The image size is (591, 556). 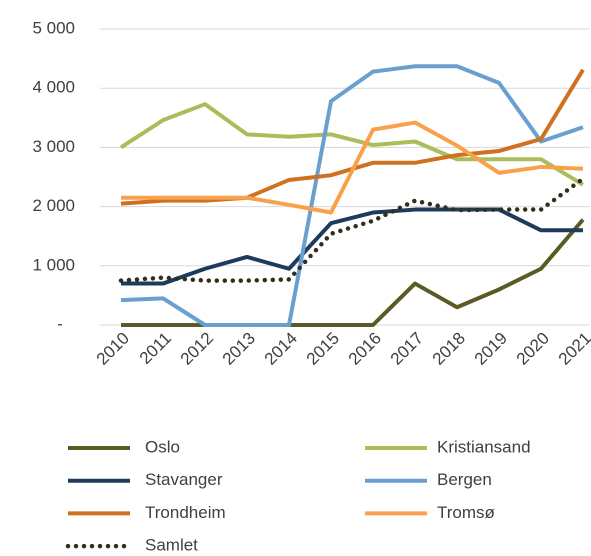 I want to click on legend-label: Tromsø, so click(x=466, y=512).